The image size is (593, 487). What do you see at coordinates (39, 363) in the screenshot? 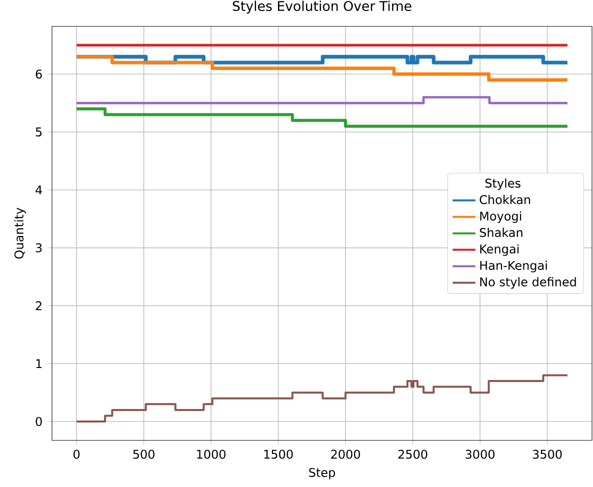
I see `y-tick-label: 1` at bounding box center [39, 363].